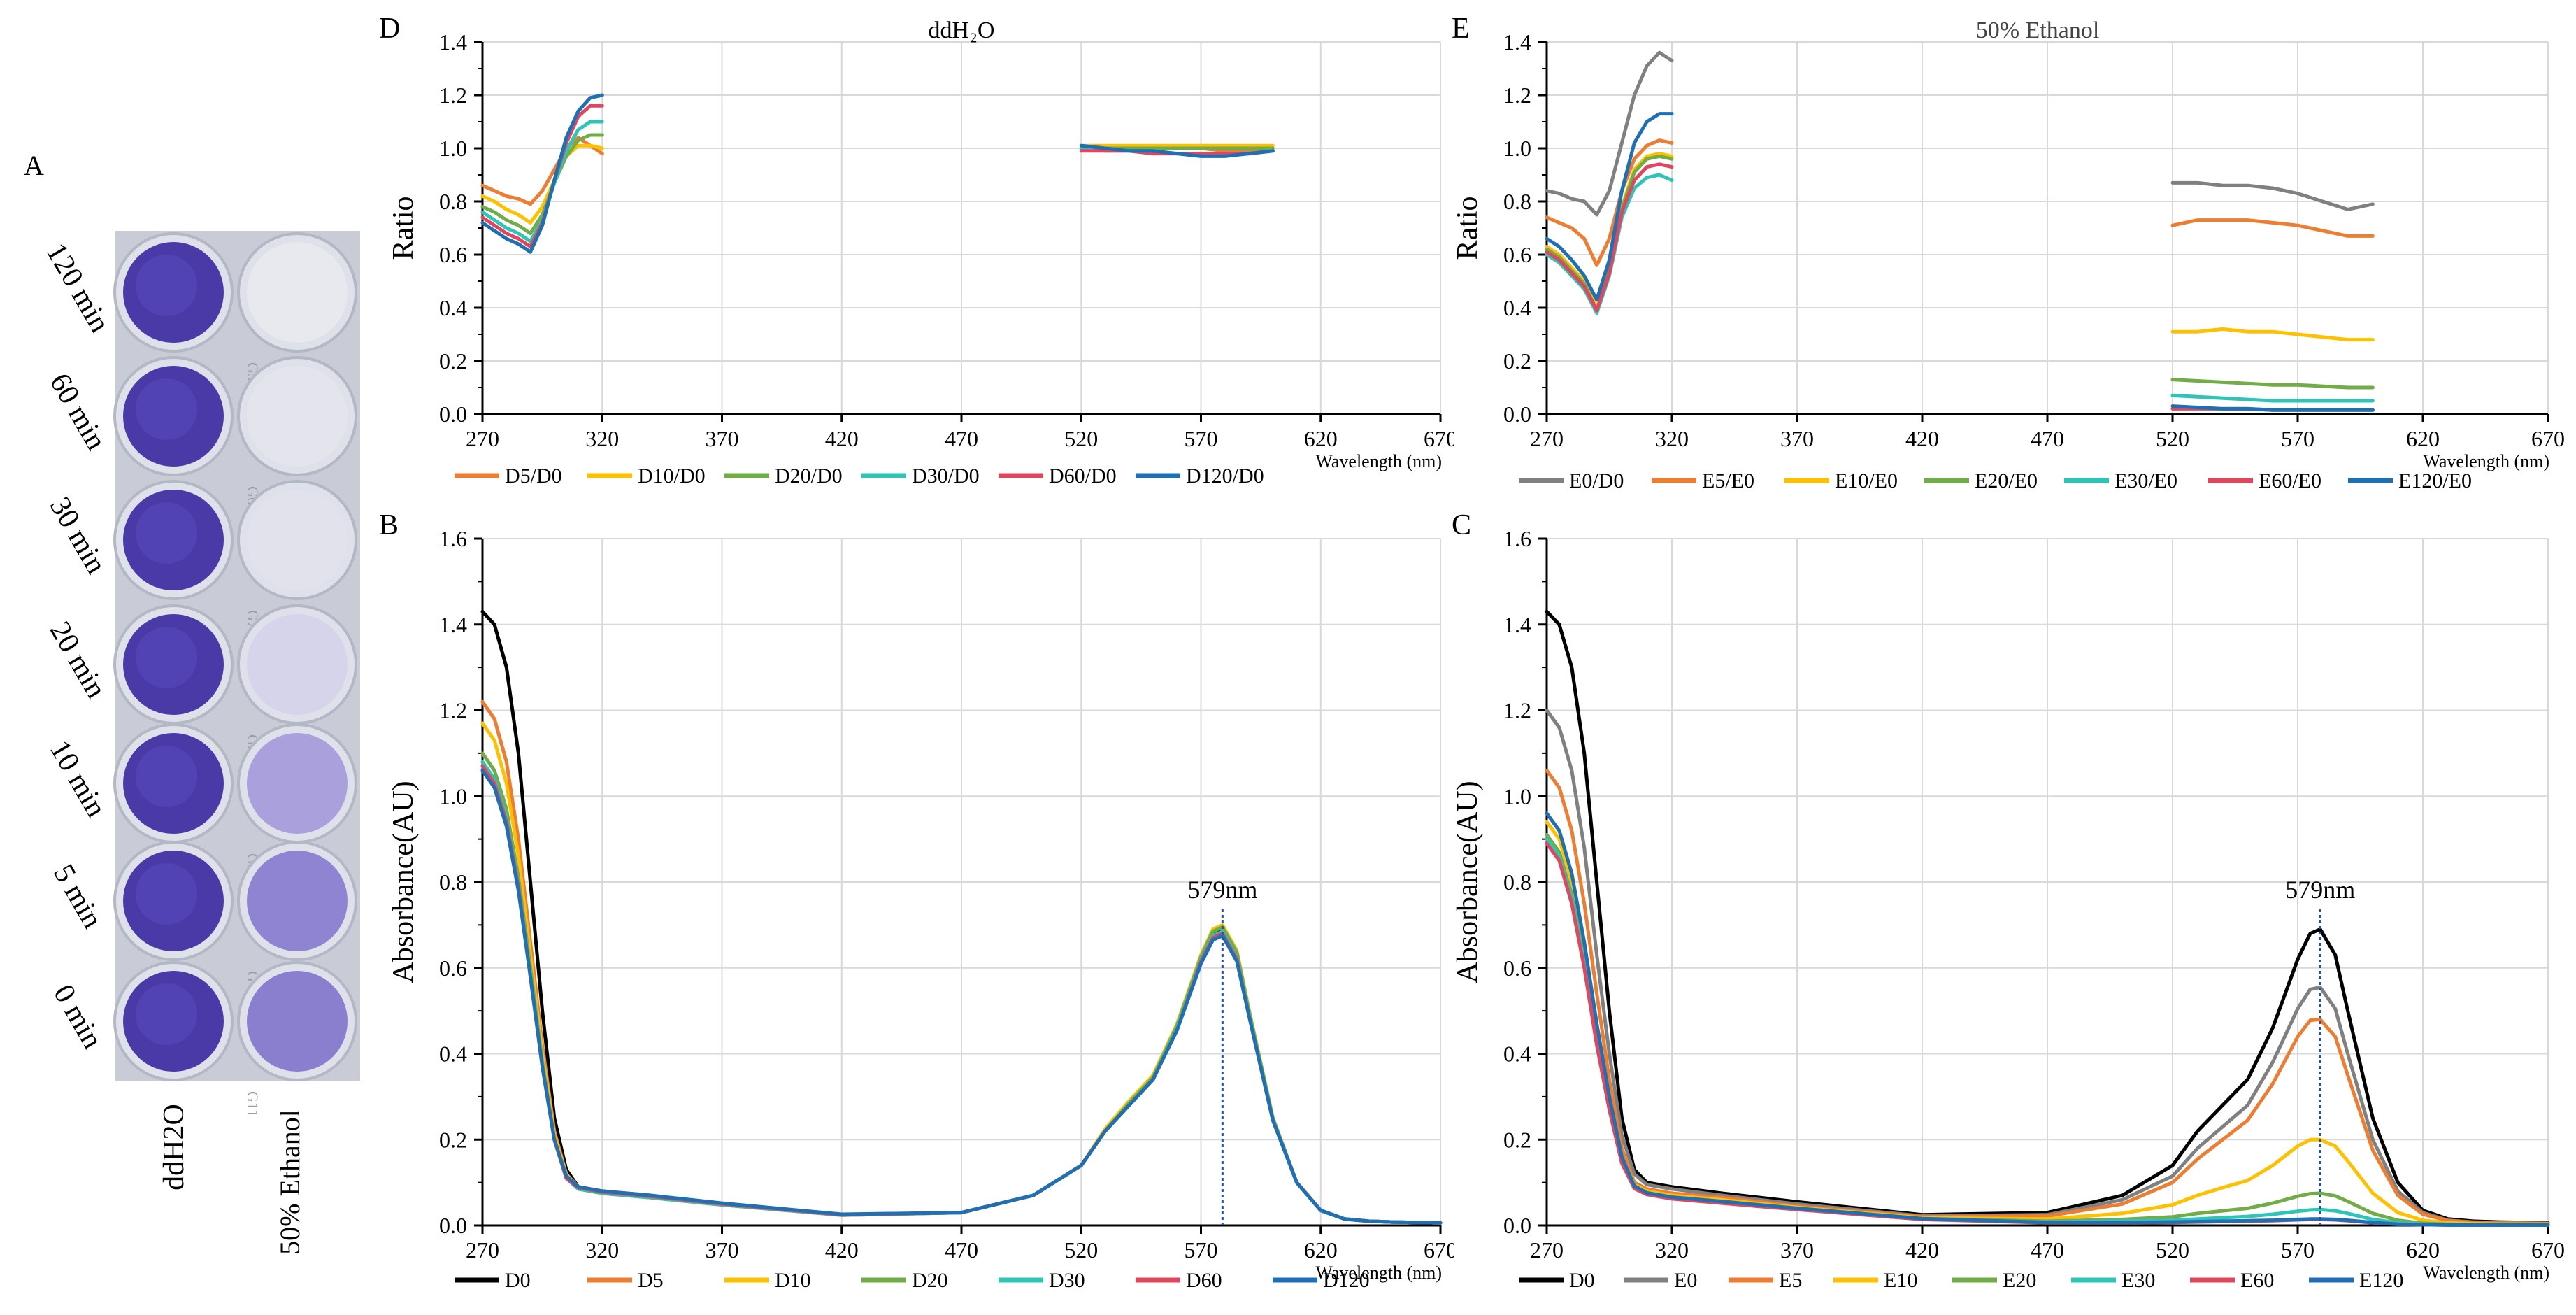 The height and width of the screenshot is (1315, 2576). I want to click on y-tick-label: 0.4, so click(1517, 1054).